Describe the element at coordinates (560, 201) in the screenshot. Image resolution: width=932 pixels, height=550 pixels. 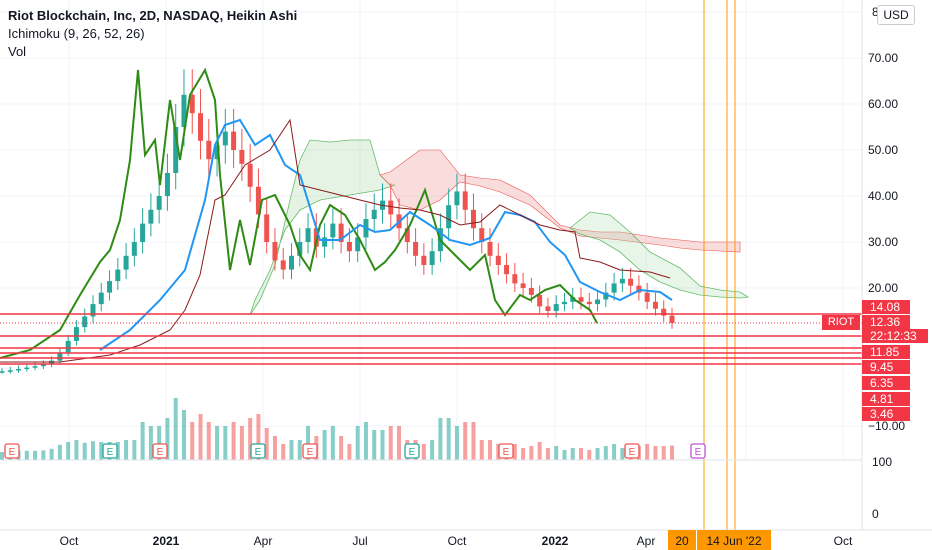
I see `ichimoku-cloud-red` at that location.